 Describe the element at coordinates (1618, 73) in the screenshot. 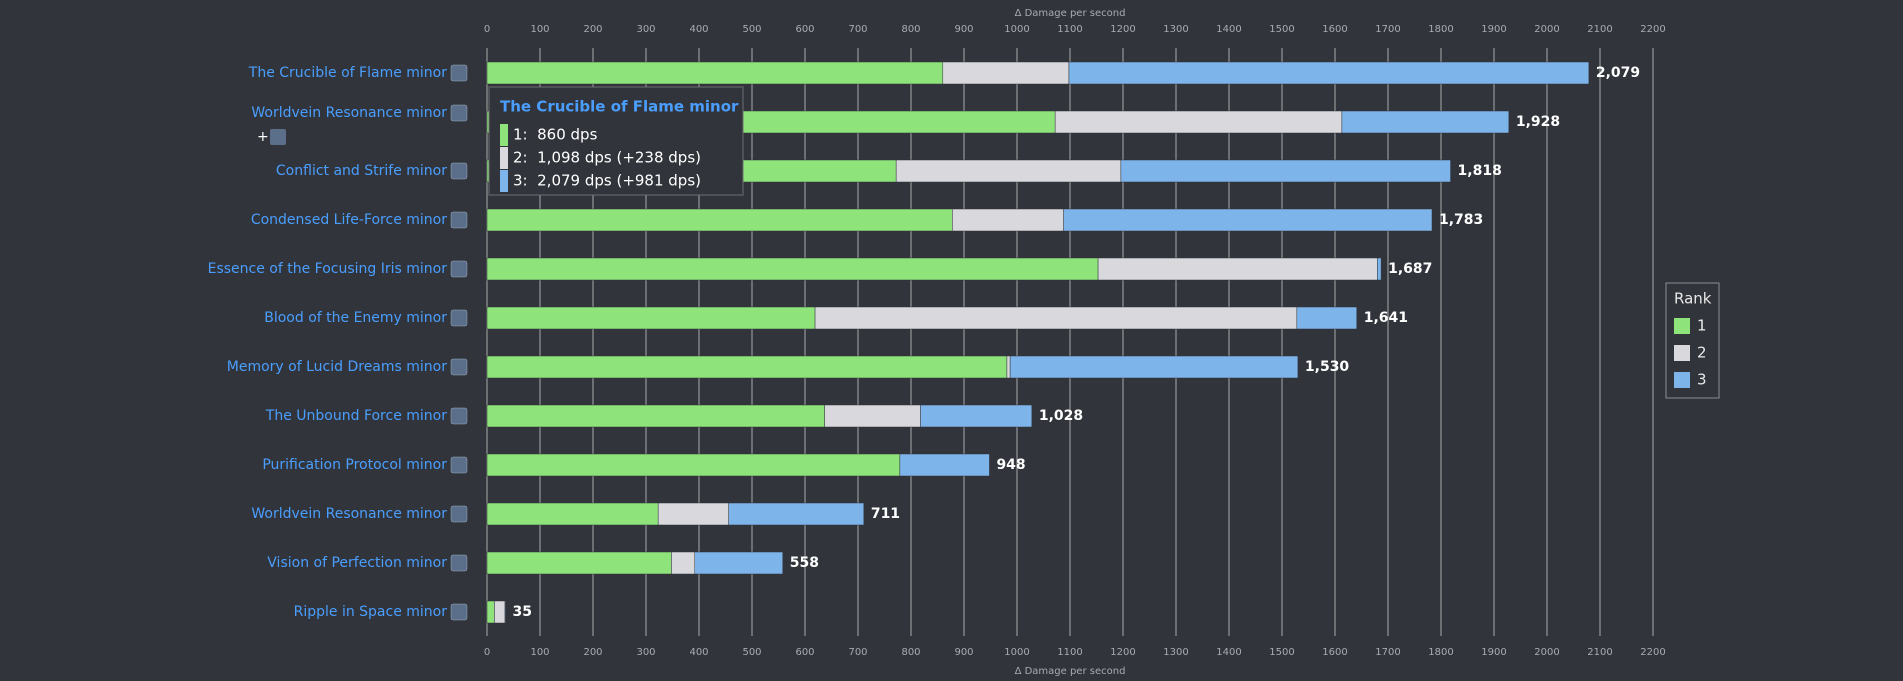

I see `total-label: 2,079` at that location.